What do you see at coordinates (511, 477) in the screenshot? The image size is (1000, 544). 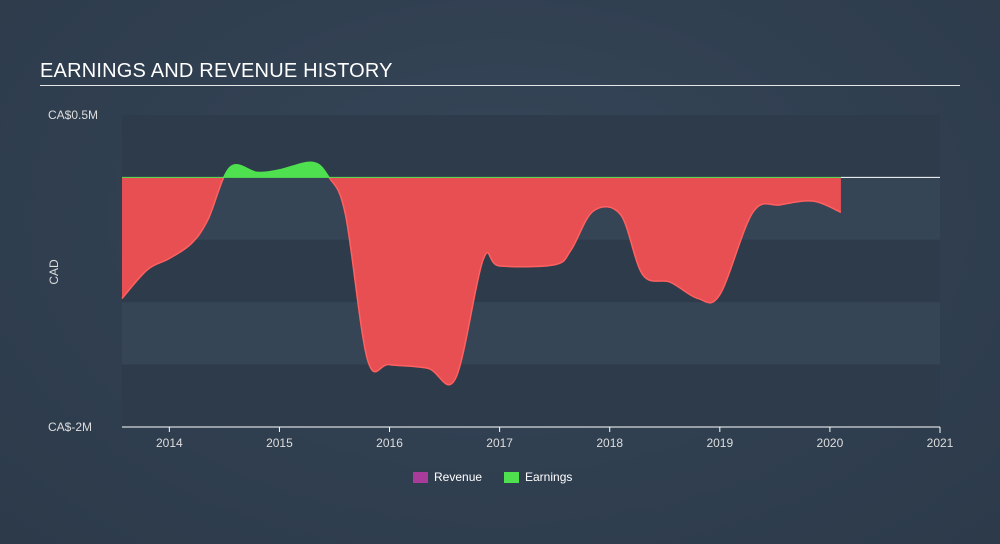 I see `earnings-swatch` at bounding box center [511, 477].